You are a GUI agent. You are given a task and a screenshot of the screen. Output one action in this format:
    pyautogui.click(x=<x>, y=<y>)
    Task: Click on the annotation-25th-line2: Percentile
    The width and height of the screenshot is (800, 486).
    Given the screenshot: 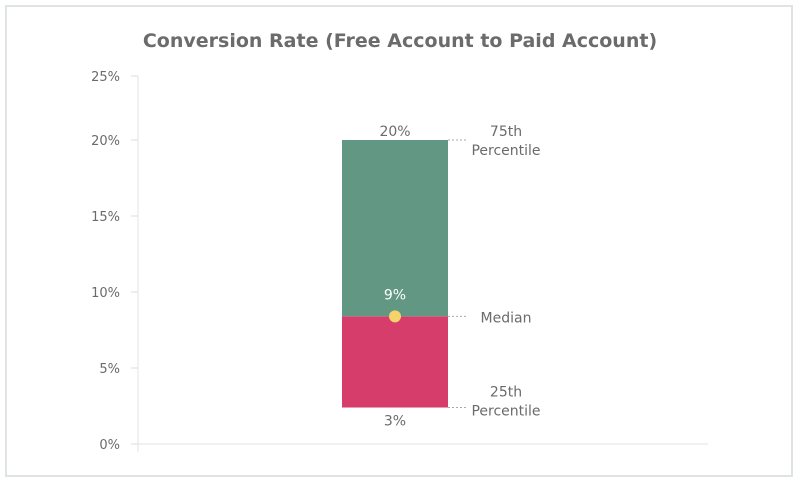 What is the action you would take?
    pyautogui.click(x=505, y=412)
    